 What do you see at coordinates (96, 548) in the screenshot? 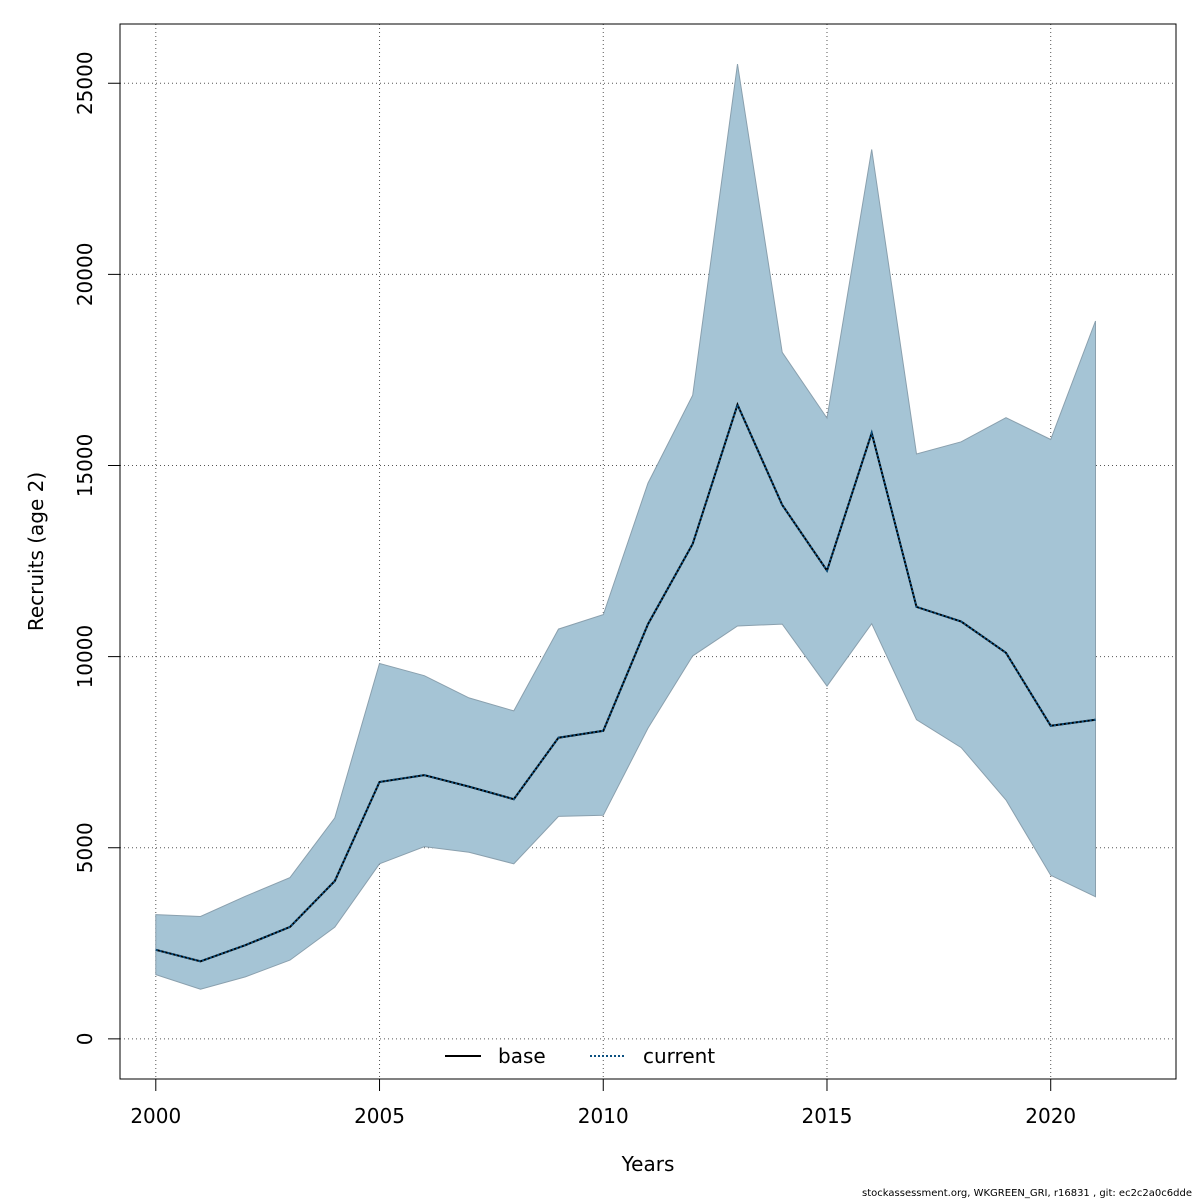
I see `y-axis: 0 5000 10000 15000 20000 25000` at bounding box center [96, 548].